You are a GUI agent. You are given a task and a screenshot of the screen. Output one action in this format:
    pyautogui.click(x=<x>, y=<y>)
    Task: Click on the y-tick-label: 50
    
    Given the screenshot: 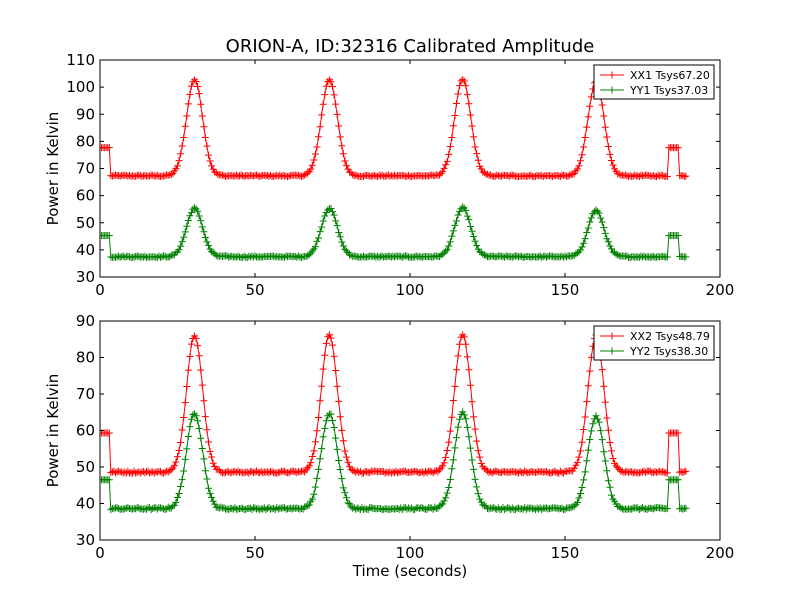 What is the action you would take?
    pyautogui.click(x=85, y=223)
    